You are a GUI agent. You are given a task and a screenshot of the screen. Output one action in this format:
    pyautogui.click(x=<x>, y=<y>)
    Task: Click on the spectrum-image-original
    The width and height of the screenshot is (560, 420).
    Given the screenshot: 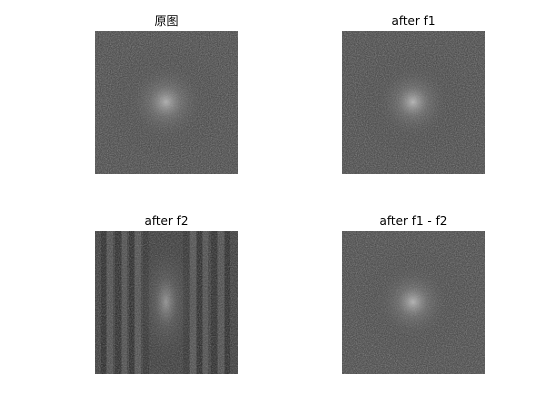 What is the action you would take?
    pyautogui.click(x=166, y=102)
    